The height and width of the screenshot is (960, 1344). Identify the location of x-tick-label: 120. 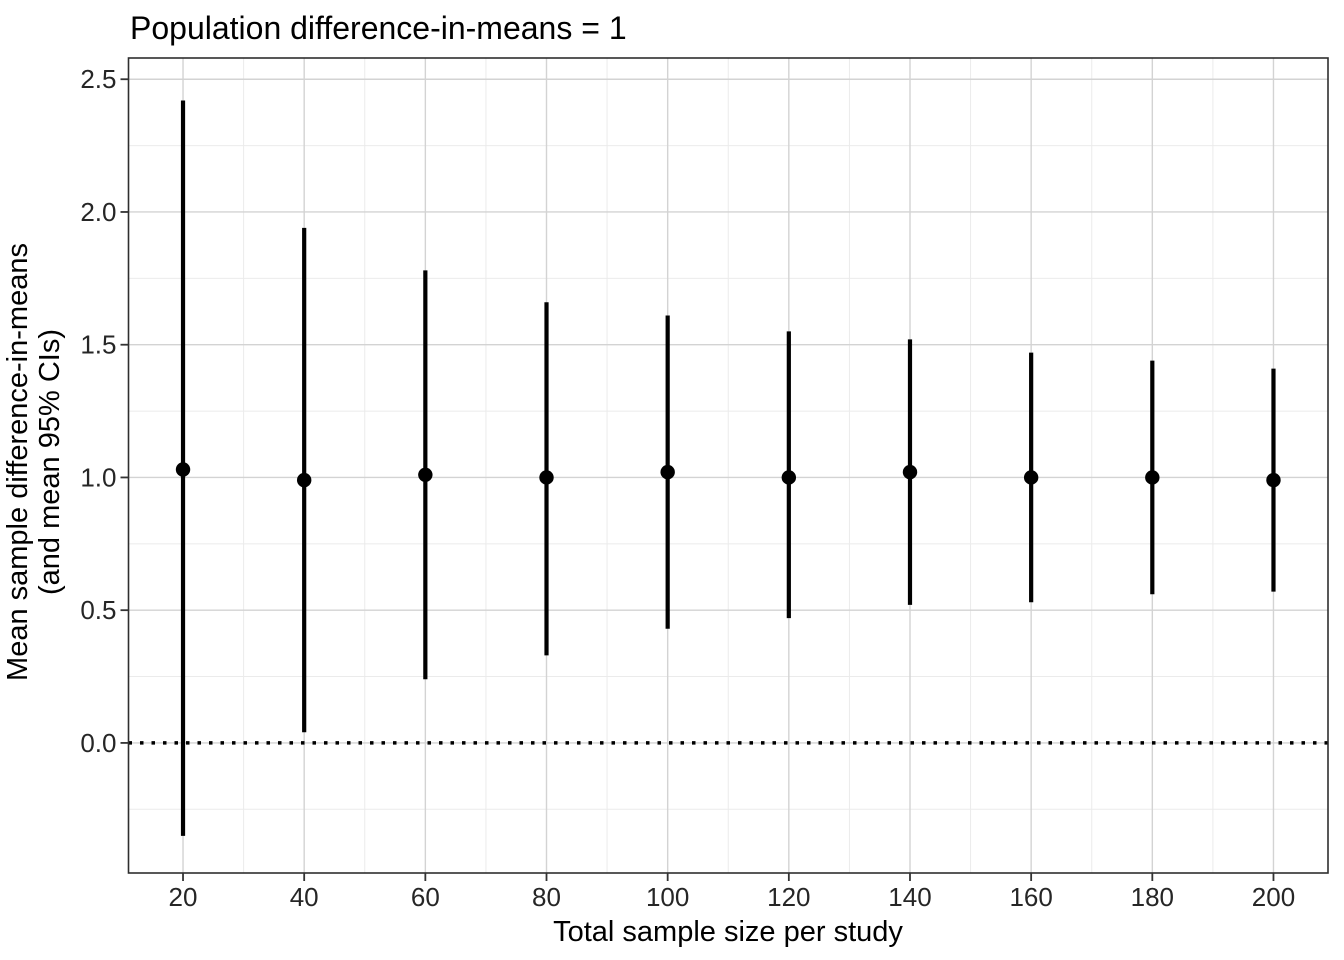
(788, 897).